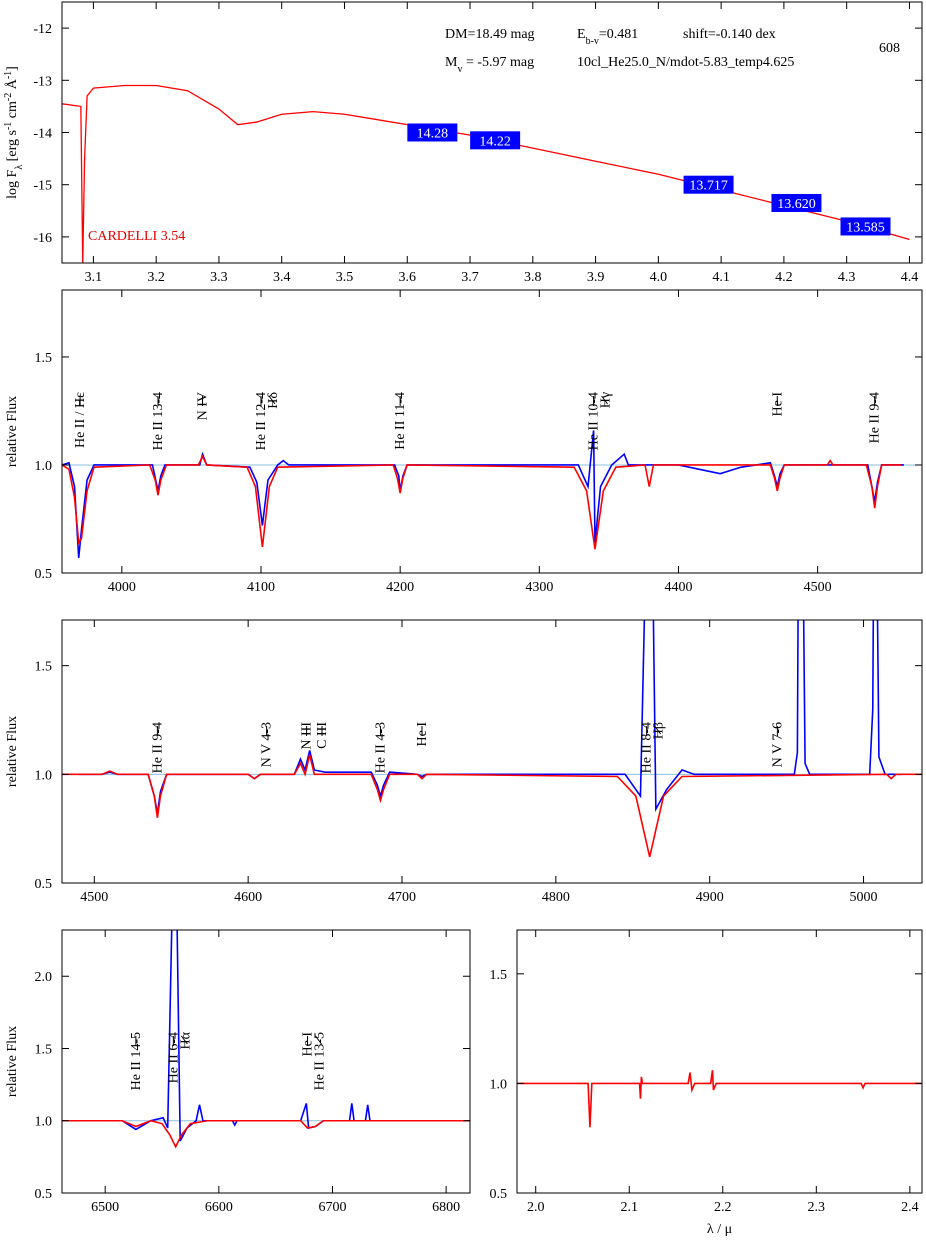 The height and width of the screenshot is (1245, 926). What do you see at coordinates (261, 421) in the screenshot?
I see `line-label: He II 12-4` at bounding box center [261, 421].